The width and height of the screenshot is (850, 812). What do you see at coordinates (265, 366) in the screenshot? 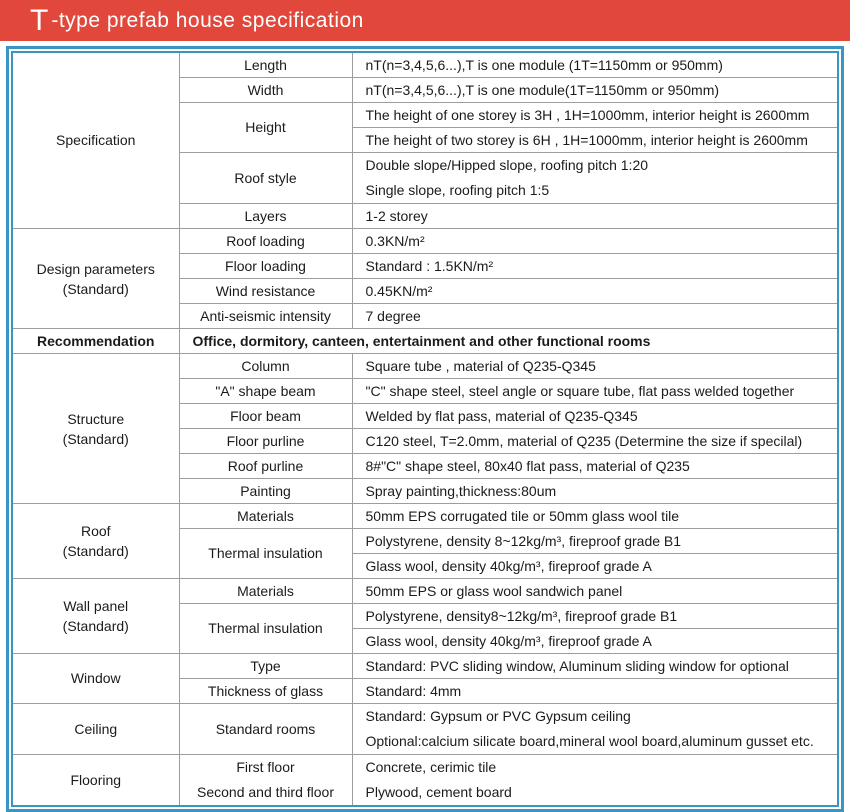
I see `row-label-cell: Column` at bounding box center [265, 366].